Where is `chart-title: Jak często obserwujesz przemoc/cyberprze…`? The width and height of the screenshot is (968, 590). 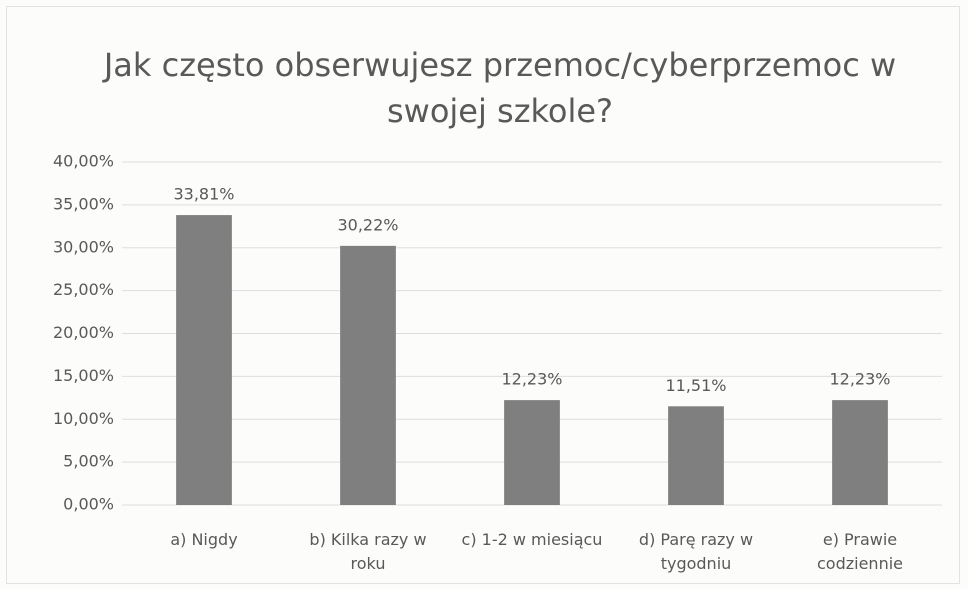 chart-title: Jak często obserwujesz przemoc/cyberprze… is located at coordinates (500, 88).